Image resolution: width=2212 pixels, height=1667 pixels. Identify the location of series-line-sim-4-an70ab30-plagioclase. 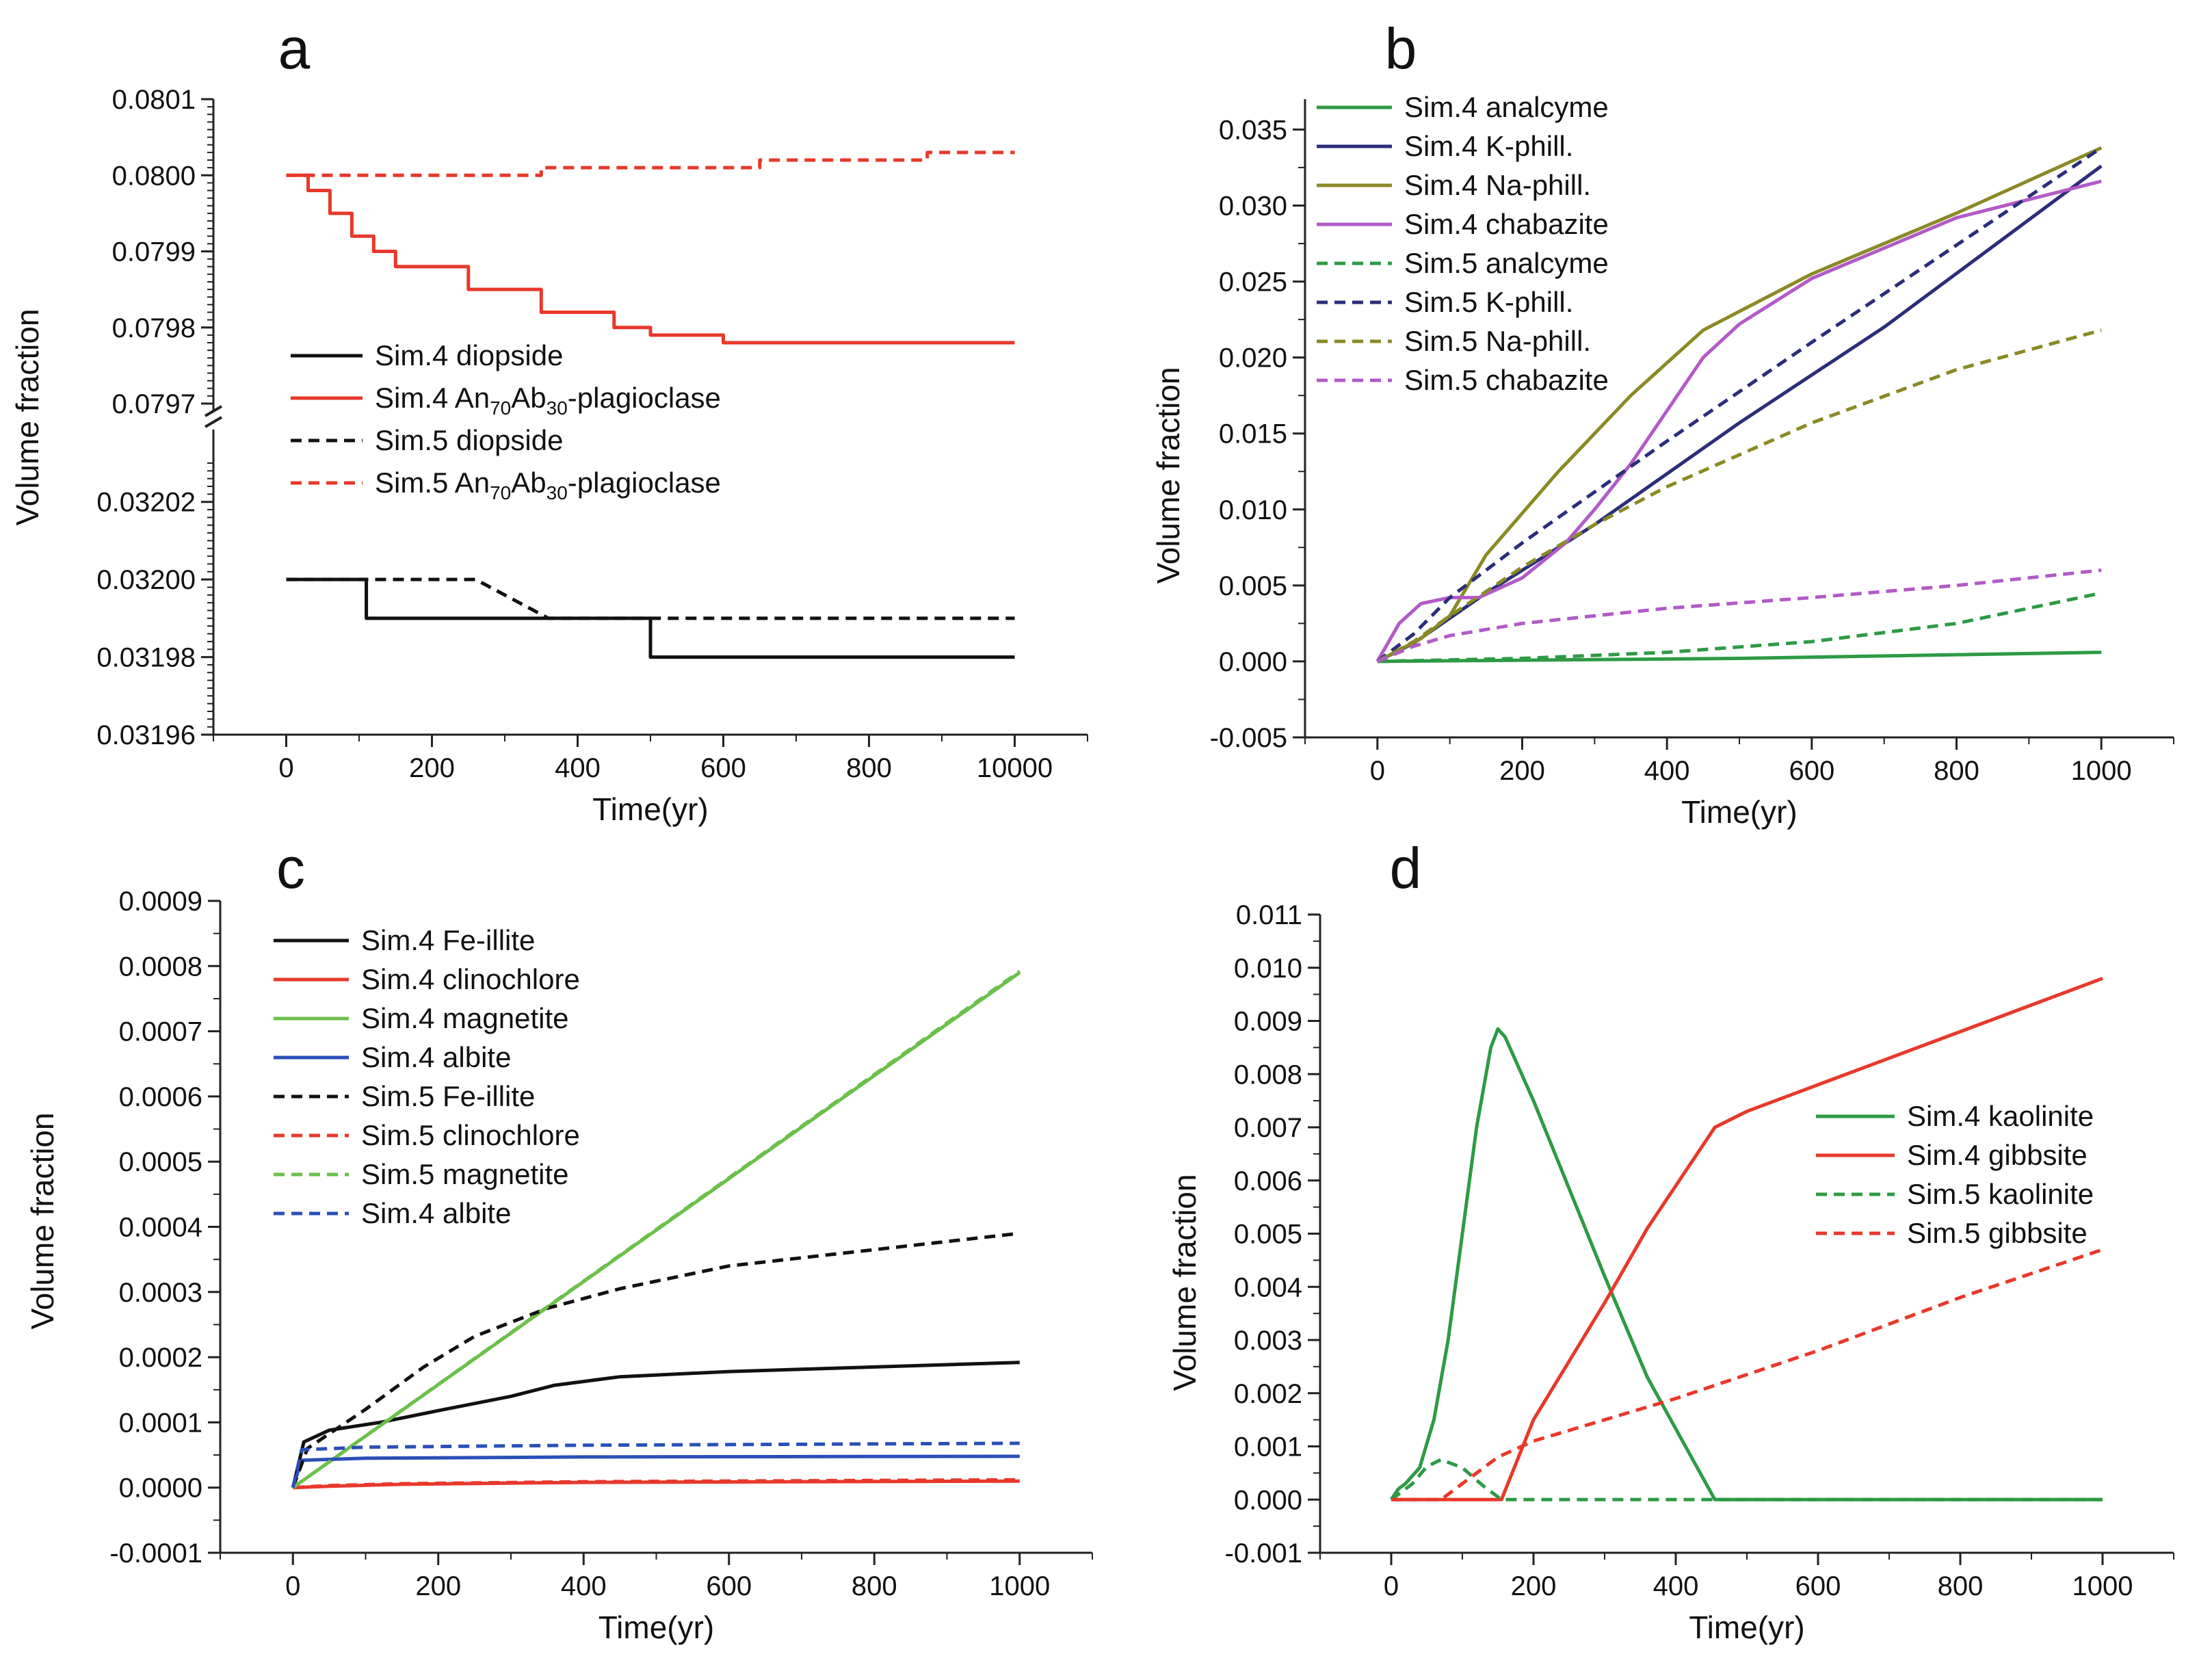
(651, 259).